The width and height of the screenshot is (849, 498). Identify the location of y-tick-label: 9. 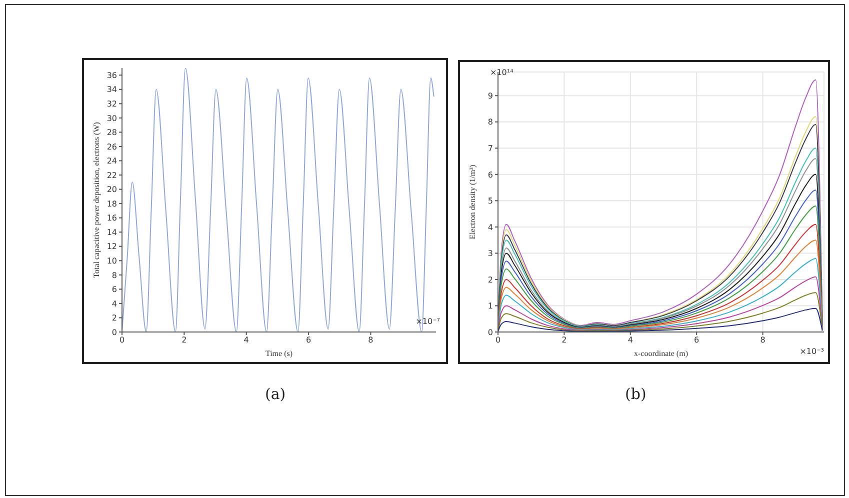
(490, 95).